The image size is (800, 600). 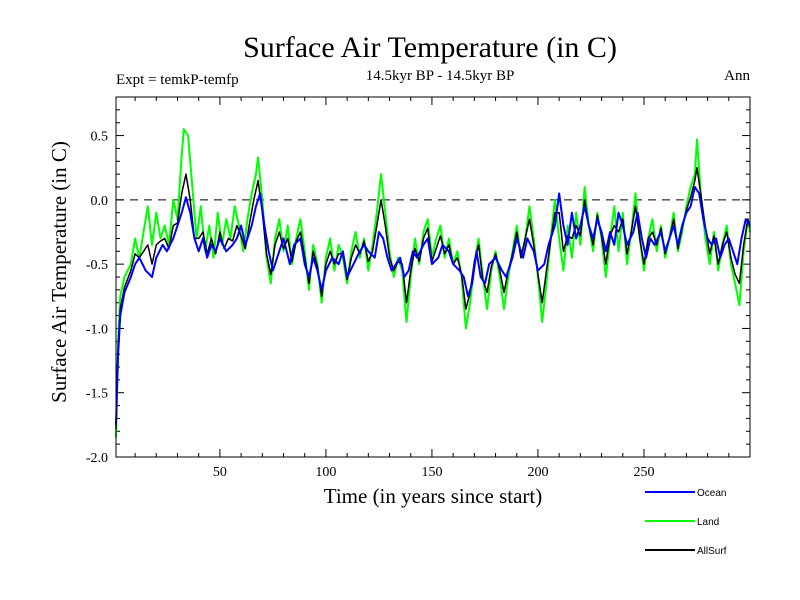 What do you see at coordinates (686, 522) in the screenshot?
I see `legend: Ocean Land AllSurf` at bounding box center [686, 522].